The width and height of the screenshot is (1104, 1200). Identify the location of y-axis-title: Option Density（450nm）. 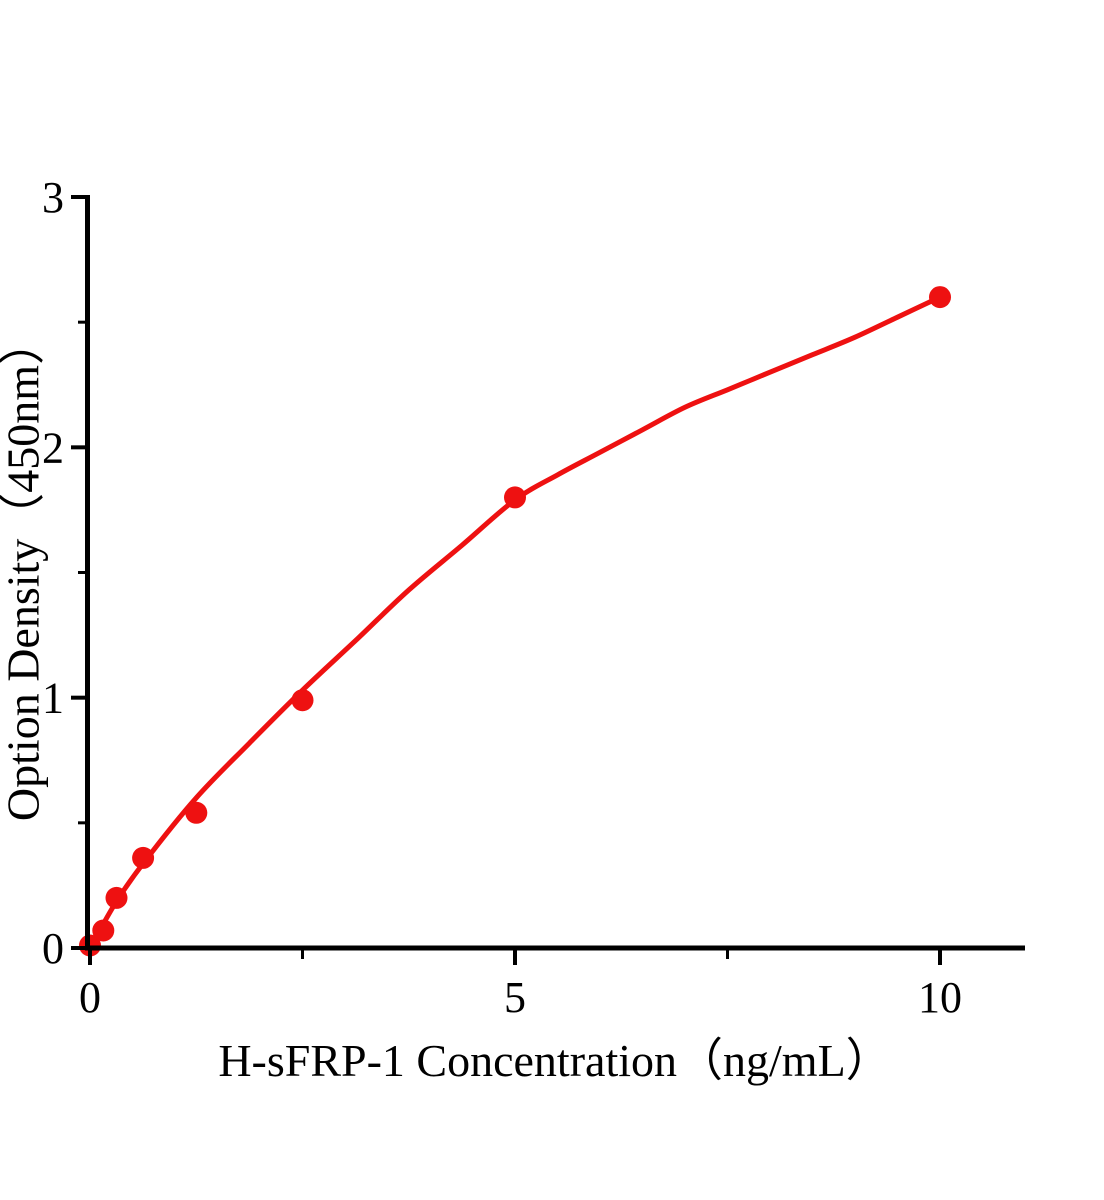
(24, 570).